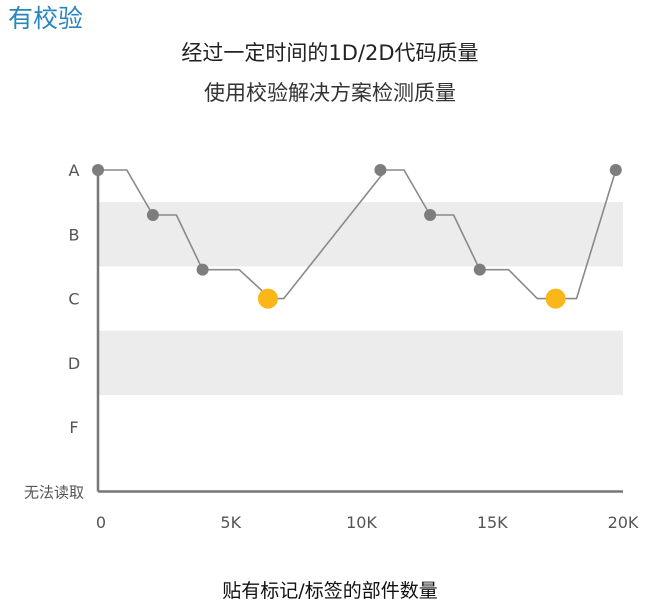 This screenshot has width=660, height=609. Describe the element at coordinates (74, 170) in the screenshot. I see `y-tick-label: A` at that location.